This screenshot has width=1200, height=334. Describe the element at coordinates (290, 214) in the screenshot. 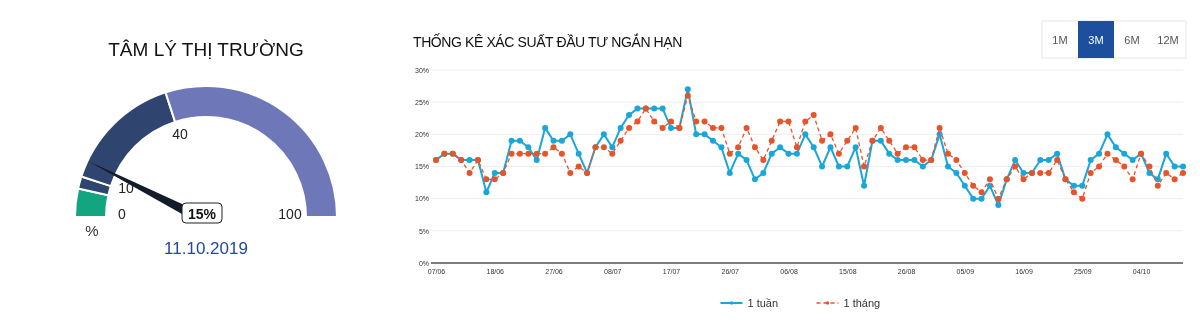

I see `text: 100` at that location.